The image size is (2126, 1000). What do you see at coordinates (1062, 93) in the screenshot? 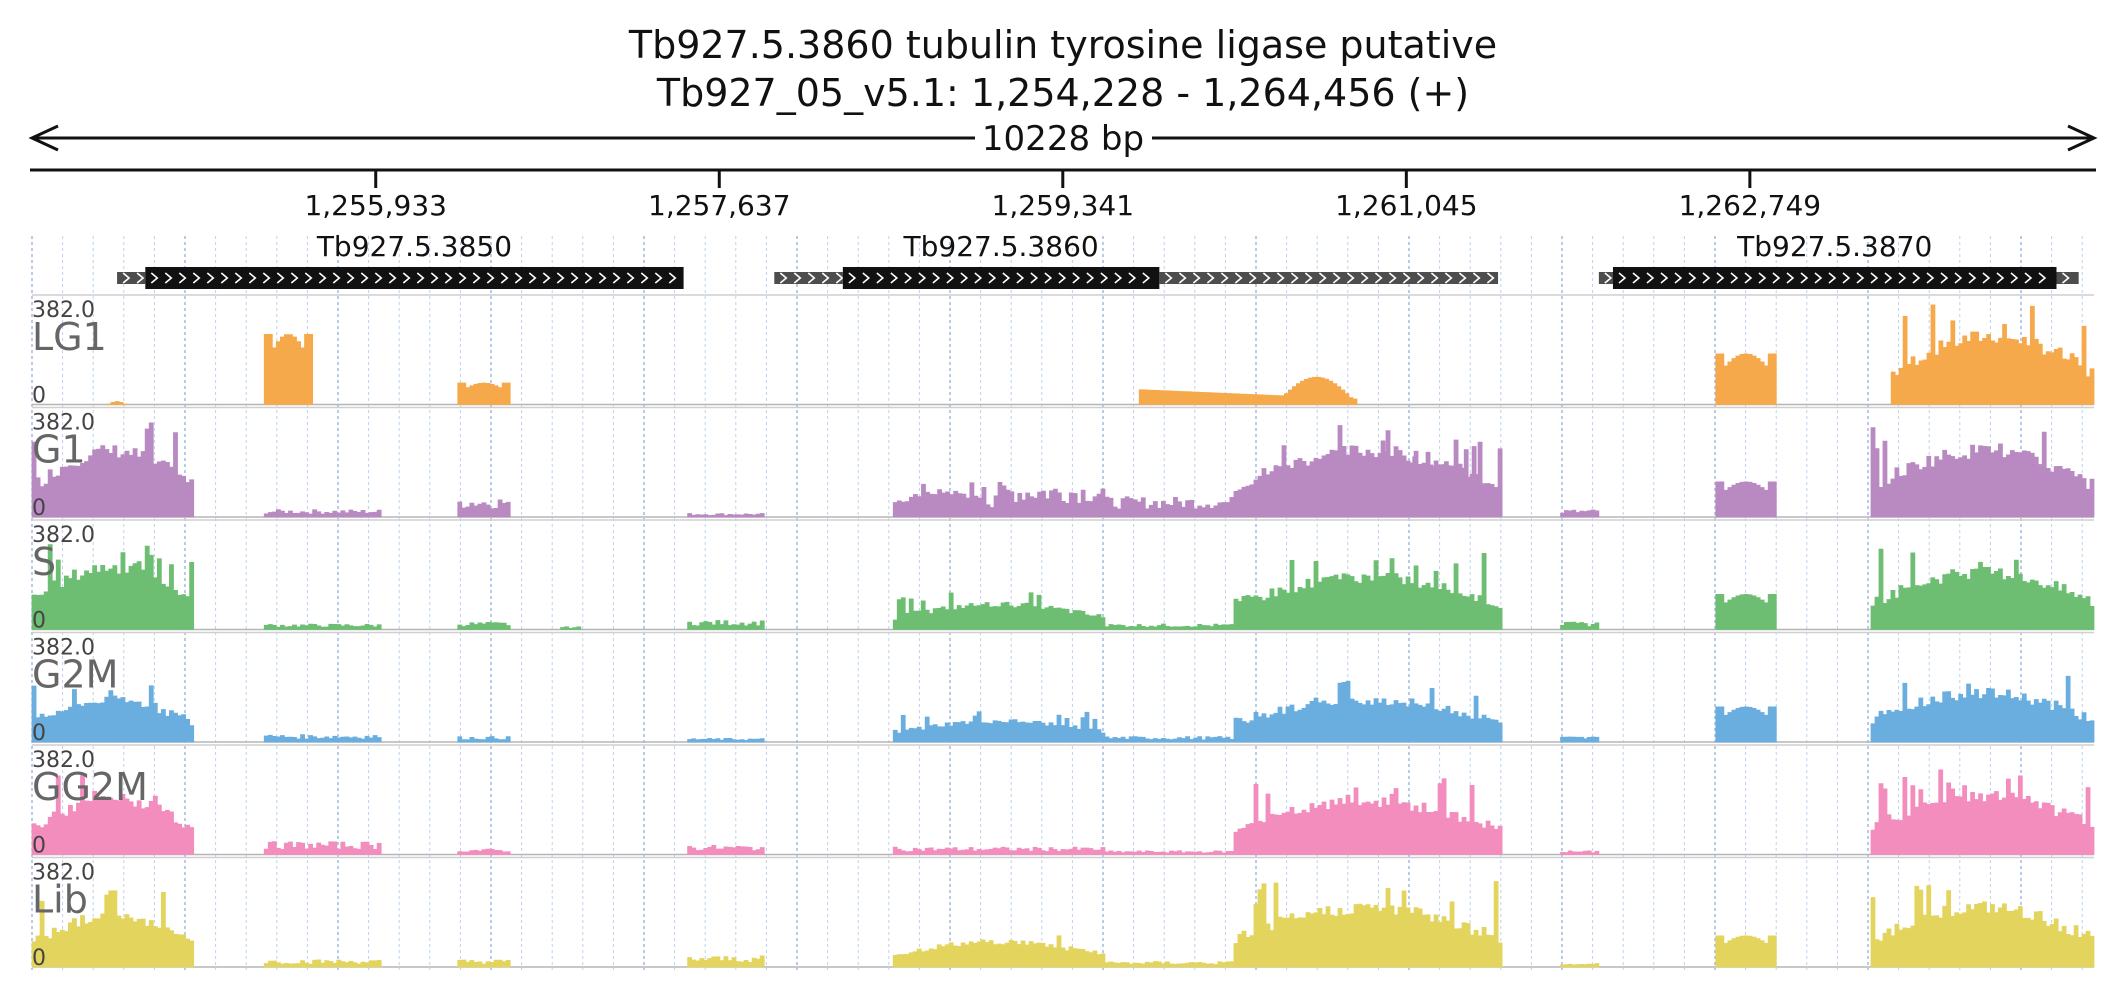
I see `figure-subtitle: Tb927_05_v5.1: 1,254,228 - 1,264,456 (+)` at bounding box center [1062, 93].